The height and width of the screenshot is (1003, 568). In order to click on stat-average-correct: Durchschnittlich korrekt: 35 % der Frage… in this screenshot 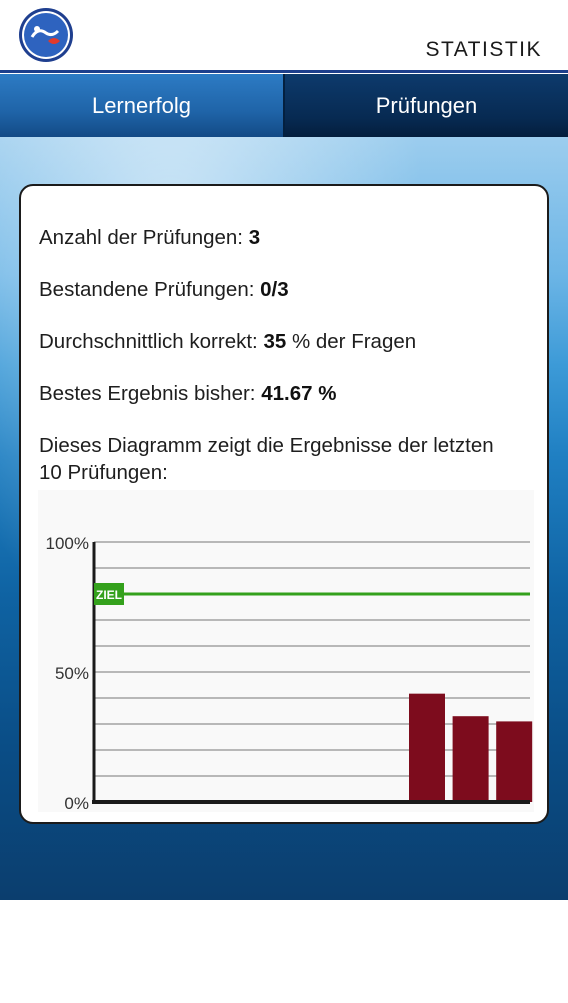, I will do `click(227, 342)`.